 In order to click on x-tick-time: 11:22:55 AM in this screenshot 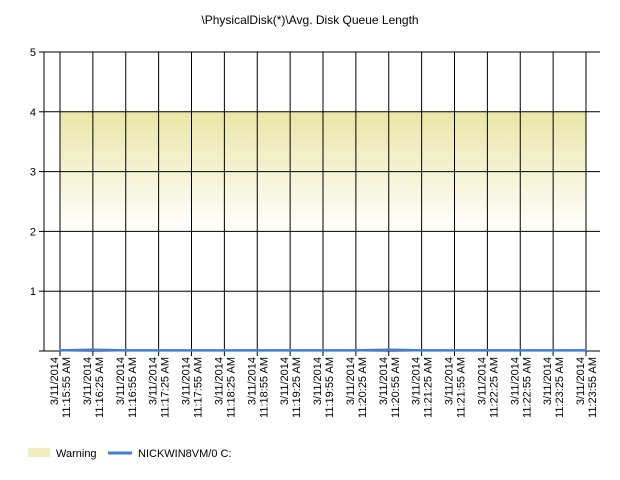, I will do `click(527, 387)`.